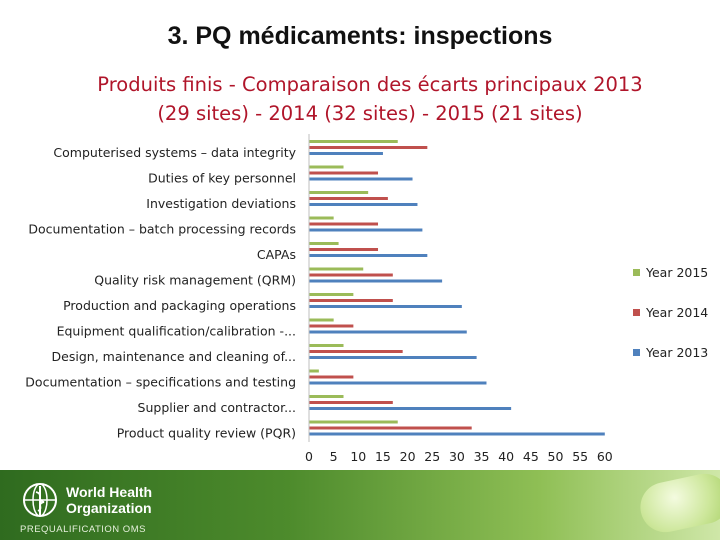  Describe the element at coordinates (676, 352) in the screenshot. I see `legend-label: Year 2013` at that location.